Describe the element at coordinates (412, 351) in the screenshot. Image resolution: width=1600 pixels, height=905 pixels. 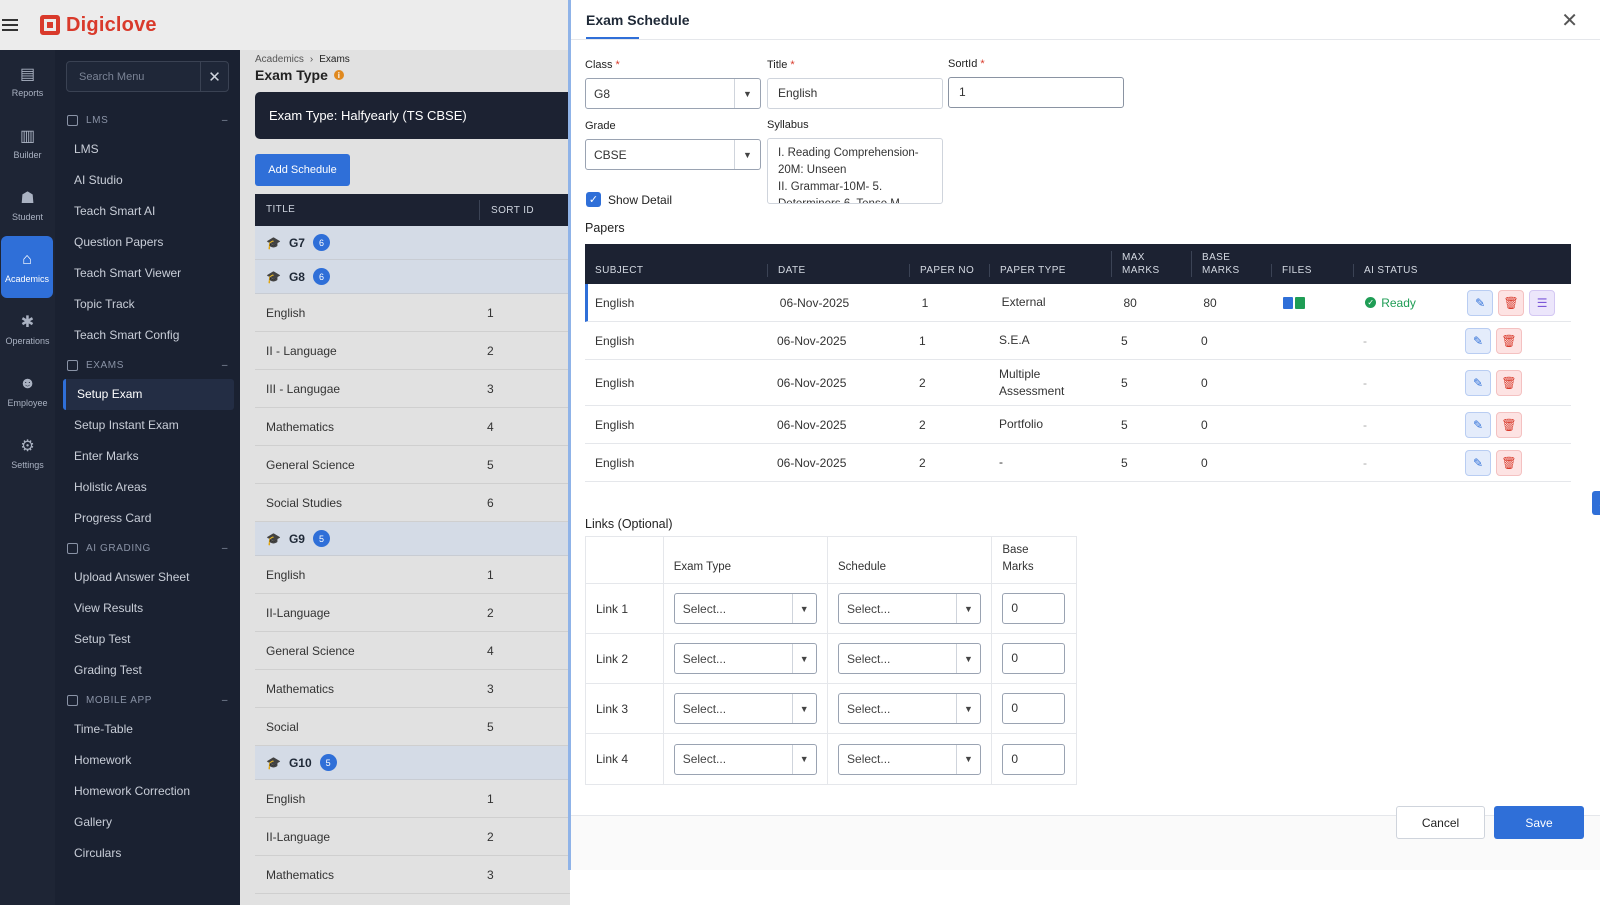
I see `table-row: II - Language 2` at that location.